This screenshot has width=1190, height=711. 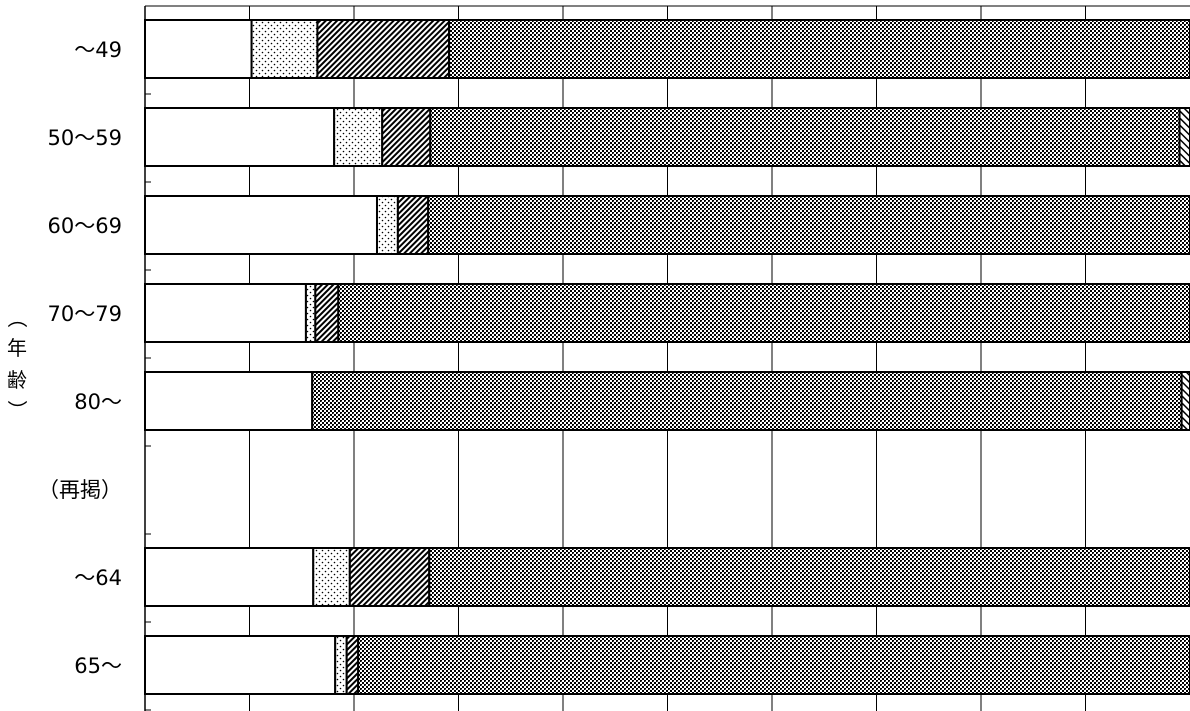 I want to click on y-axis-label-char: 年, so click(x=17, y=348).